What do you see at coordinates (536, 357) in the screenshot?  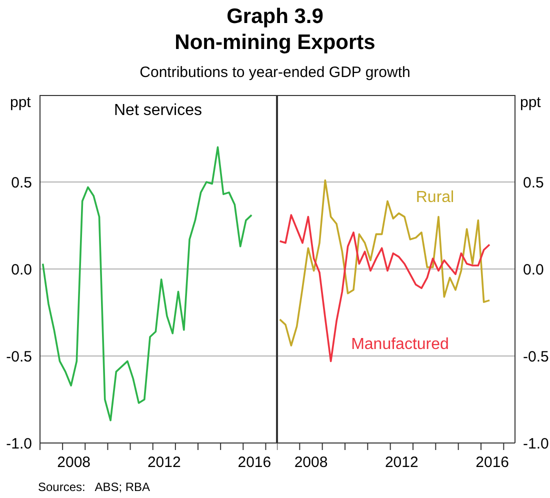 I see `y2-tick-label: -0.5` at bounding box center [536, 357].